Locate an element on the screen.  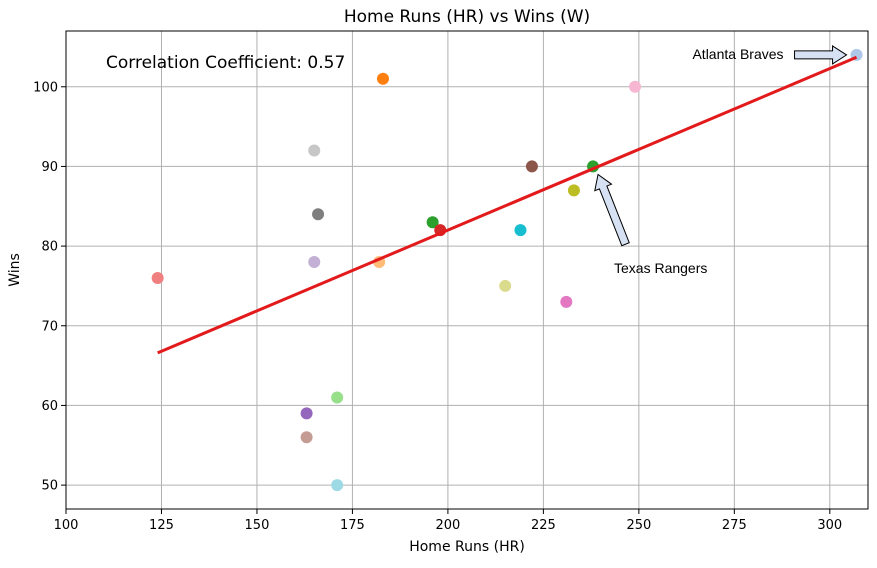
x-tick-label: 225 is located at coordinates (543, 525).